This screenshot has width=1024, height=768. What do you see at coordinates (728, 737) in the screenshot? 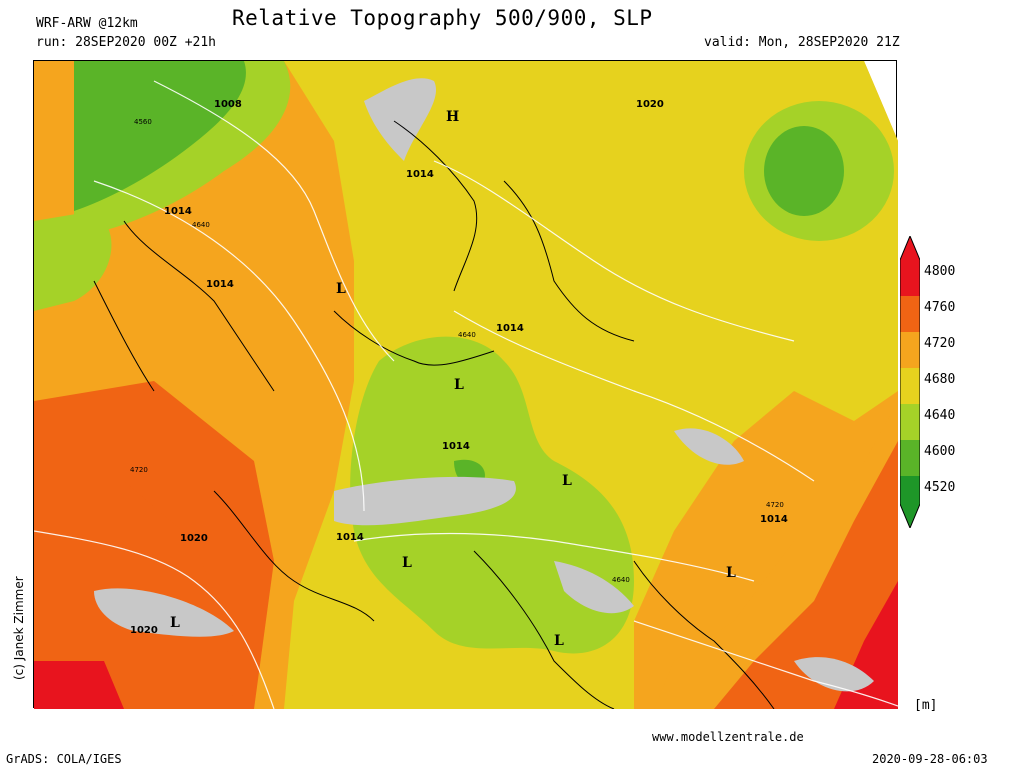
I see `website-label: www.modellzentrale.de` at bounding box center [728, 737].